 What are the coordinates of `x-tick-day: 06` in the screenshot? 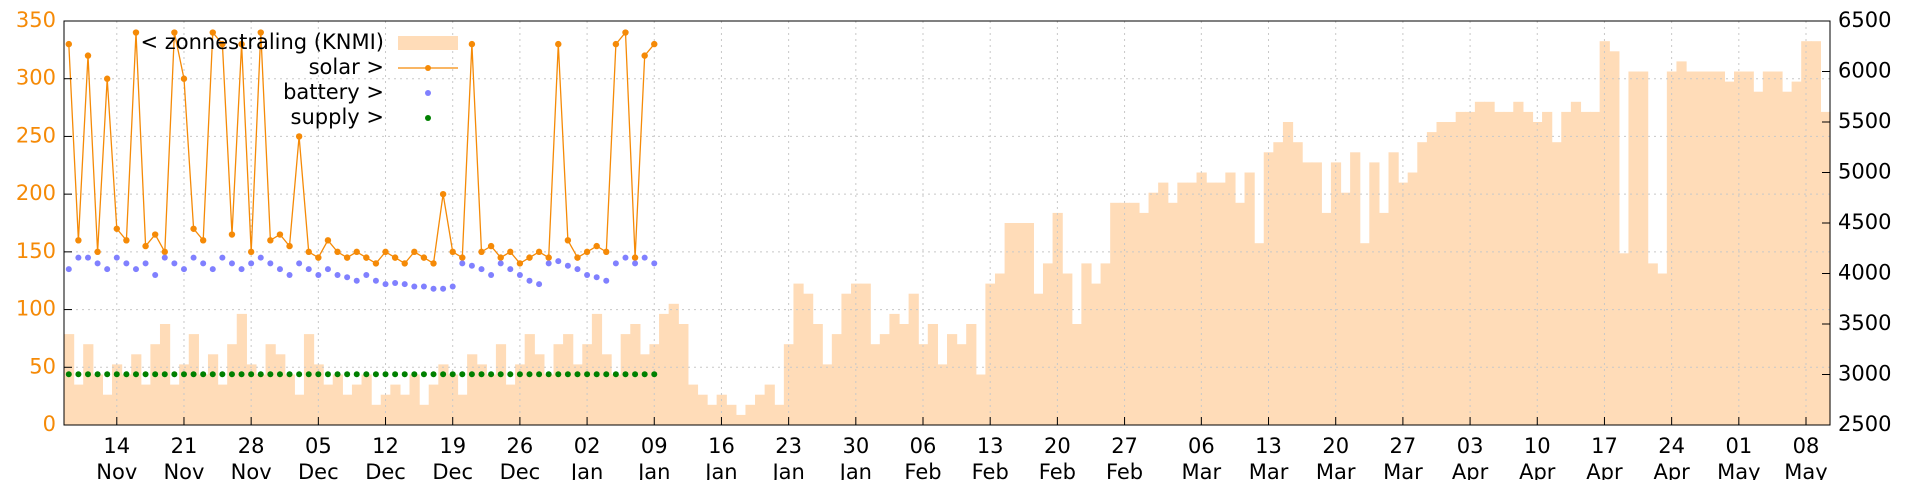 It's located at (1201, 446).